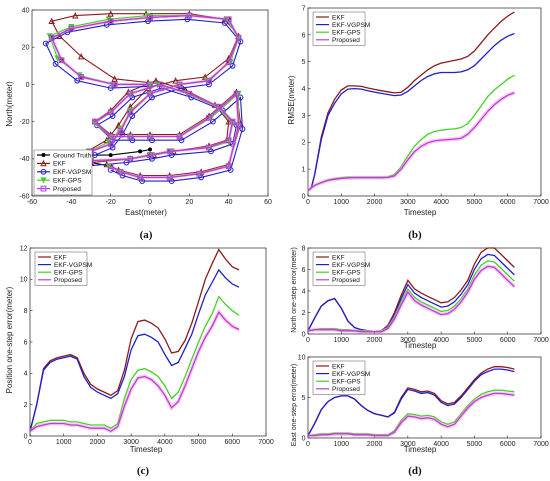  What do you see at coordinates (63, 172) in the screenshot?
I see `legend-box` at bounding box center [63, 172].